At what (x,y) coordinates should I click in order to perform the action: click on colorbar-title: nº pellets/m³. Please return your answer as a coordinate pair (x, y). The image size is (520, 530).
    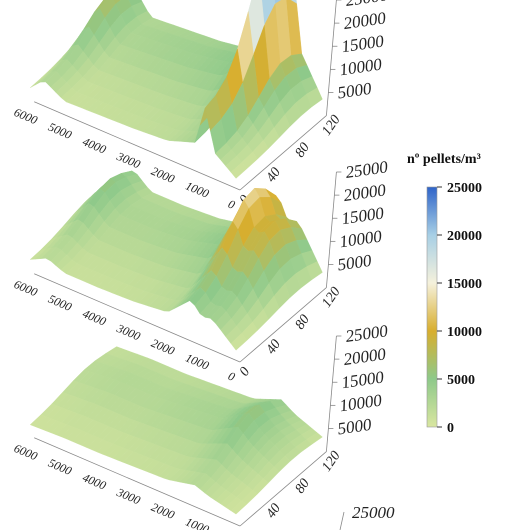
    Looking at the image, I should click on (444, 159).